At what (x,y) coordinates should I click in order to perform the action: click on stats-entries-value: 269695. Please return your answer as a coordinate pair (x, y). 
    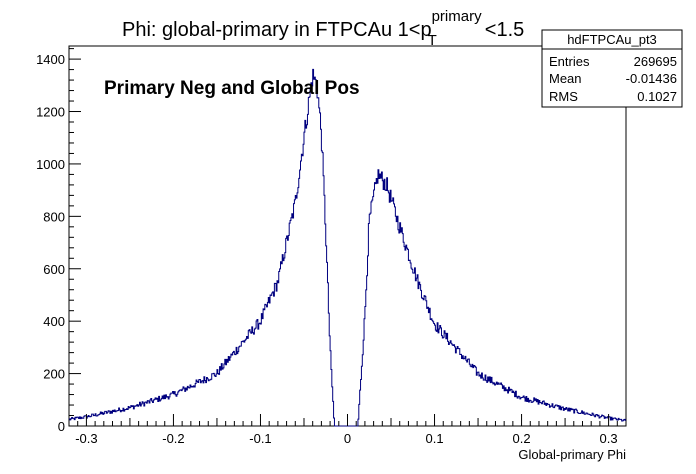
    Looking at the image, I should click on (655, 61).